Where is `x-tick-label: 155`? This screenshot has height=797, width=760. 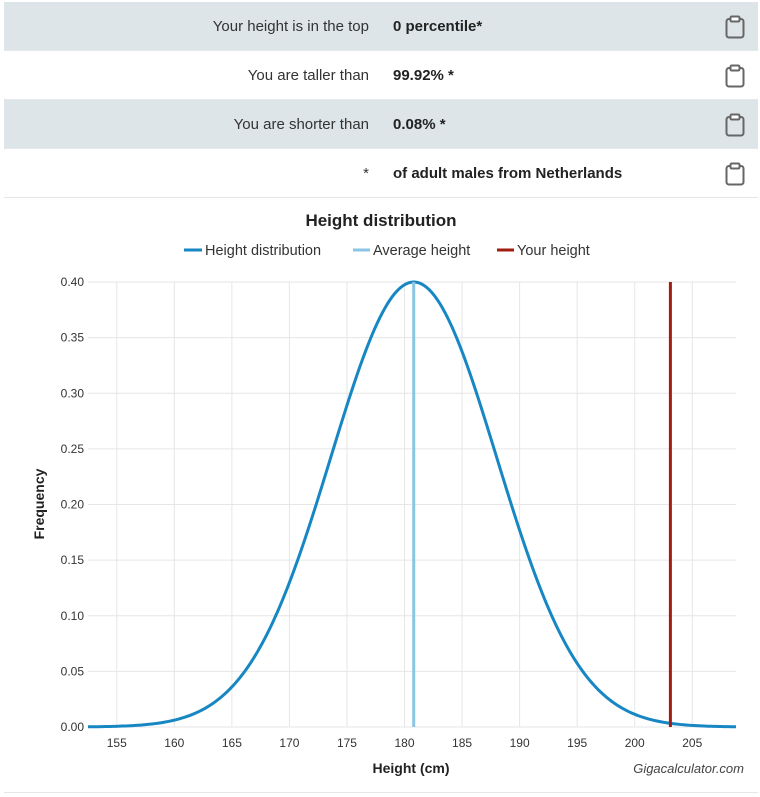
x-tick-label: 155 is located at coordinates (117, 743).